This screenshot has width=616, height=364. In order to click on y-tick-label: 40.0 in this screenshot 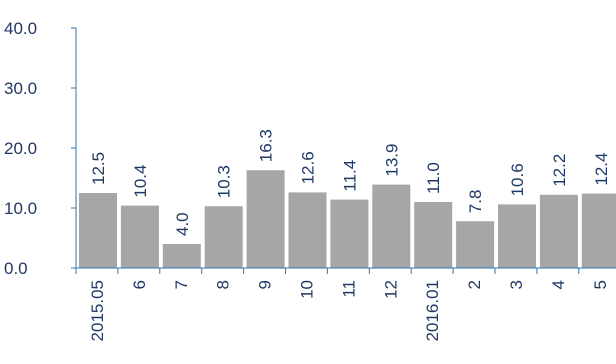, I will do `click(20, 28)`.